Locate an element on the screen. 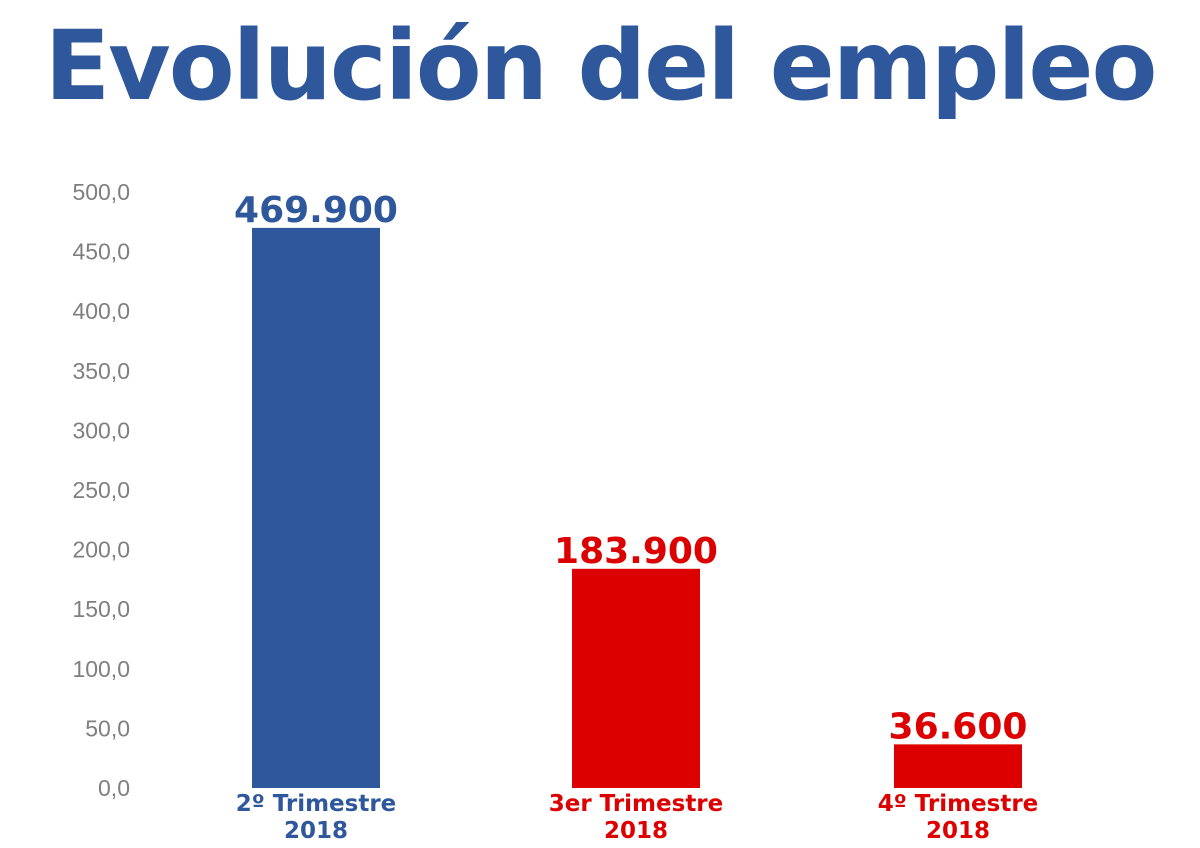  data-label: 36.600 is located at coordinates (958, 726).